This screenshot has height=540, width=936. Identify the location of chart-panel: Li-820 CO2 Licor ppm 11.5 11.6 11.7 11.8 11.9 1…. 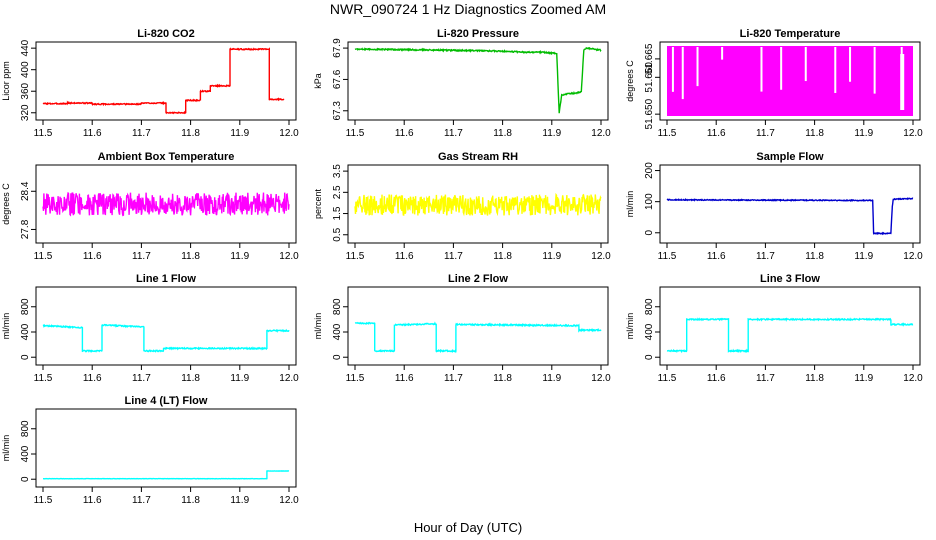
(150, 83).